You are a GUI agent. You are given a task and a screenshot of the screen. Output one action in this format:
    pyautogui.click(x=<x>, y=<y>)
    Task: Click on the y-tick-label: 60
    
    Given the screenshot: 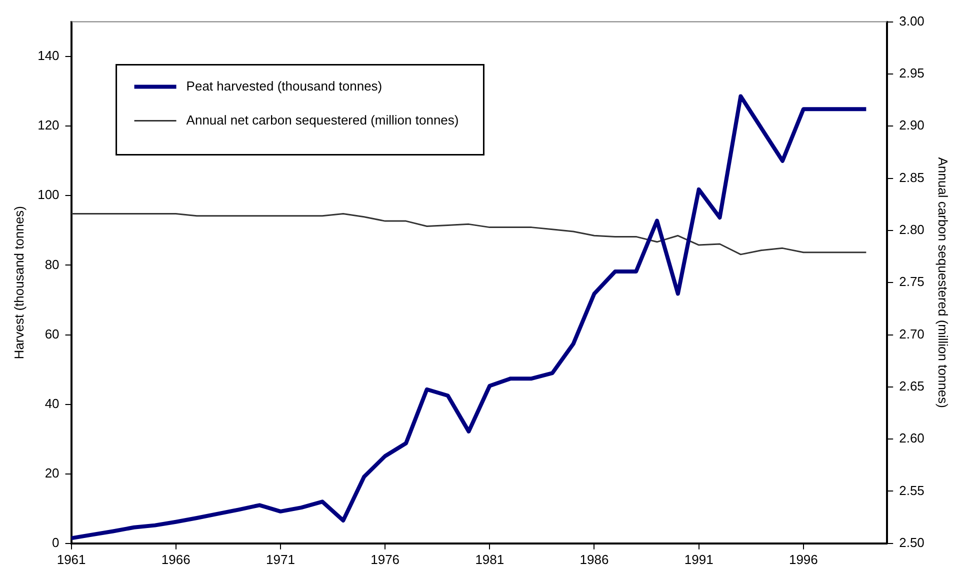 What is the action you would take?
    pyautogui.click(x=52, y=334)
    